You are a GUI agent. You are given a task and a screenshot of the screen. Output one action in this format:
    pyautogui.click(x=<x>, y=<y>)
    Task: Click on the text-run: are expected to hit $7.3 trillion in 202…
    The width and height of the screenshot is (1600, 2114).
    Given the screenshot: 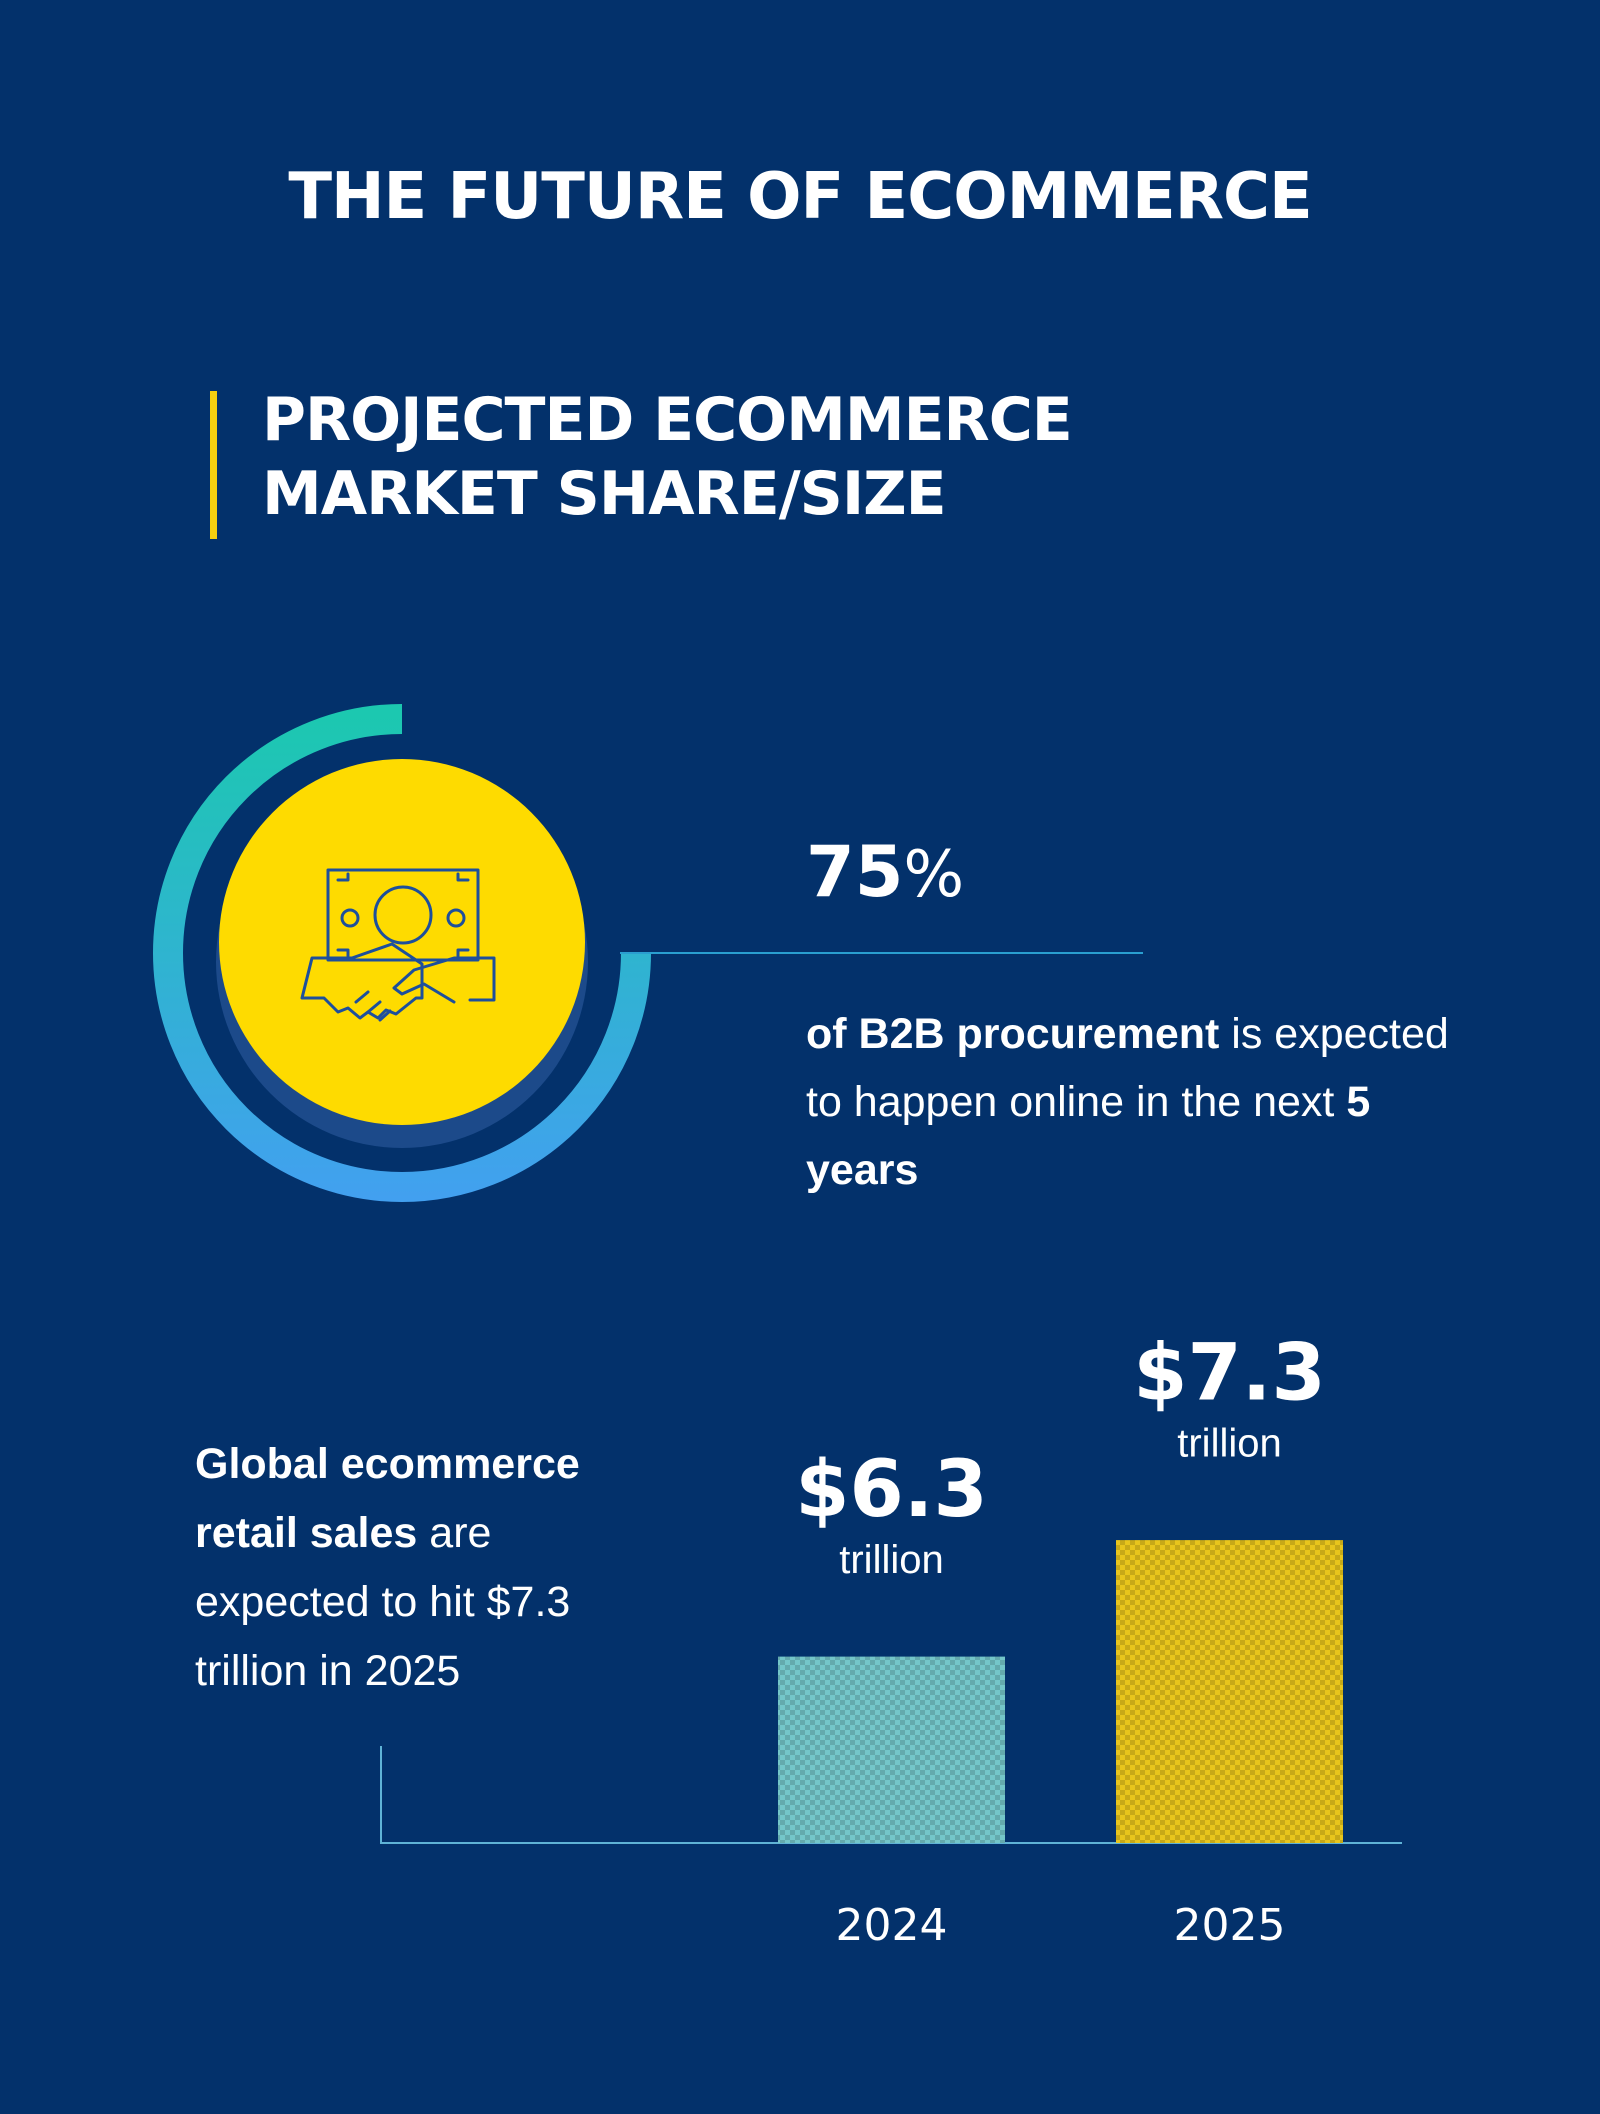 What is the action you would take?
    pyautogui.click(x=383, y=1602)
    